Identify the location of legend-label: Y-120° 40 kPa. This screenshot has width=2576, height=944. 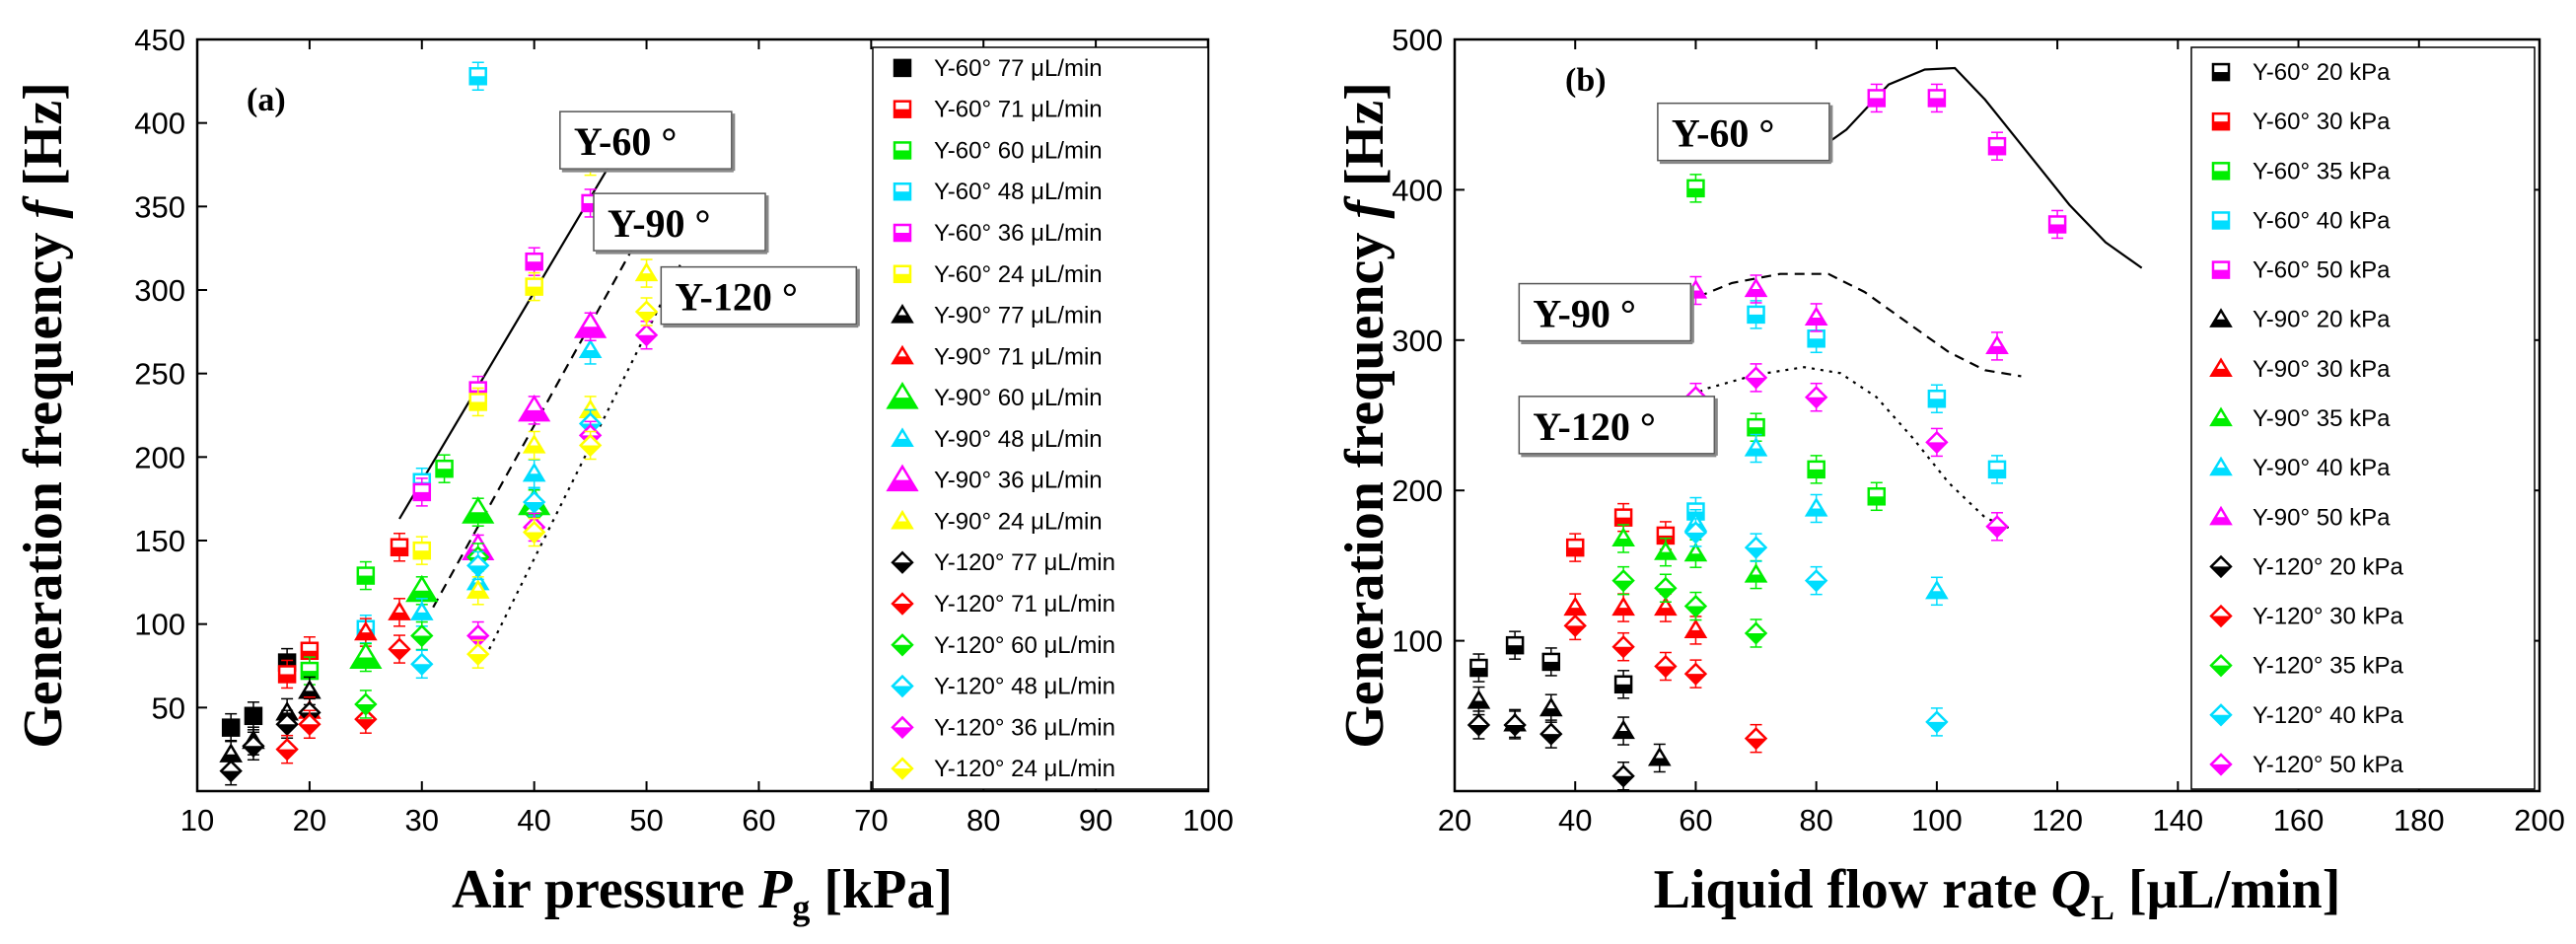
(2328, 715).